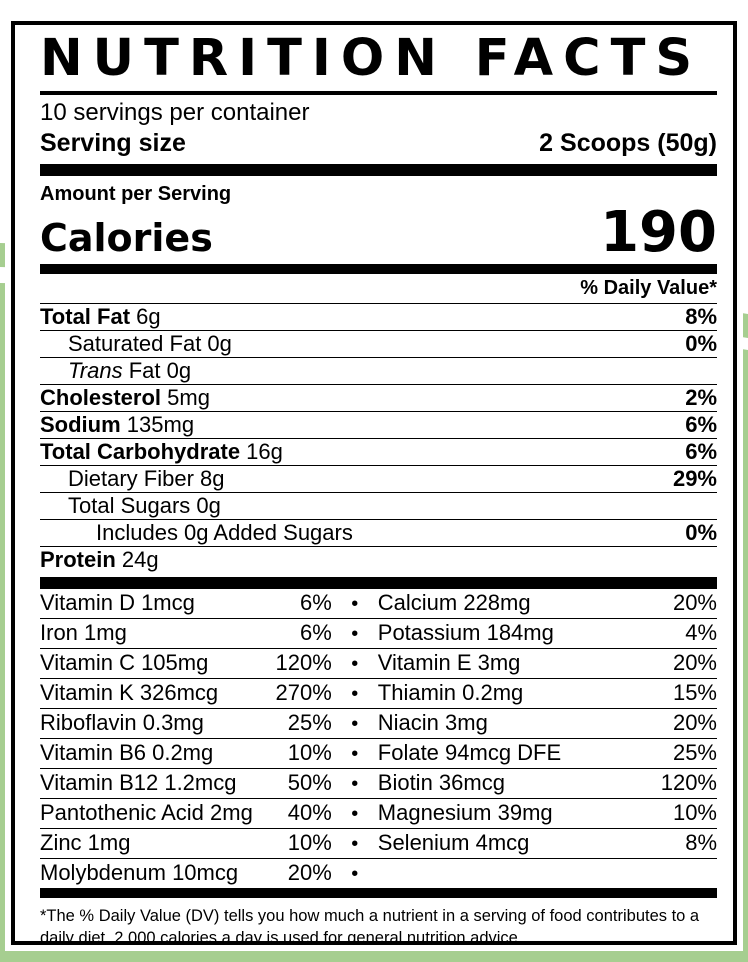  Describe the element at coordinates (145, 316) in the screenshot. I see `nutrient-amount: 6g` at that location.